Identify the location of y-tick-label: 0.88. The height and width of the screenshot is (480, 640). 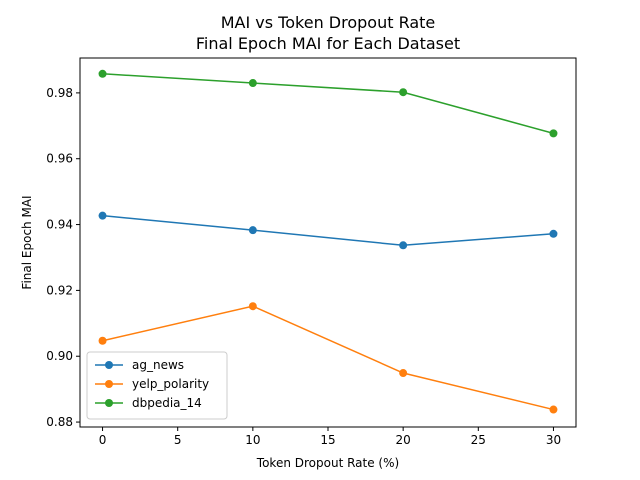
(59, 422).